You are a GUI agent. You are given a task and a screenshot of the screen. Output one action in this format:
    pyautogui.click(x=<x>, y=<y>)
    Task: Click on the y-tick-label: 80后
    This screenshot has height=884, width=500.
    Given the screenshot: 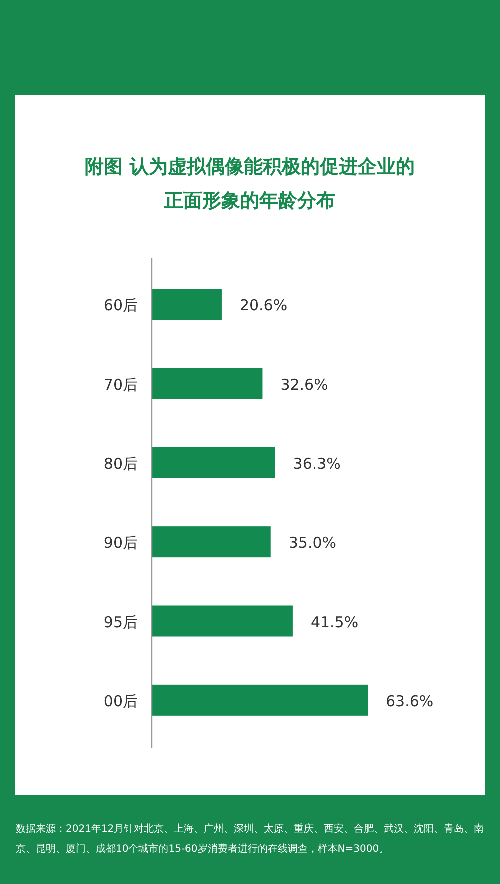 What is the action you would take?
    pyautogui.click(x=121, y=463)
    